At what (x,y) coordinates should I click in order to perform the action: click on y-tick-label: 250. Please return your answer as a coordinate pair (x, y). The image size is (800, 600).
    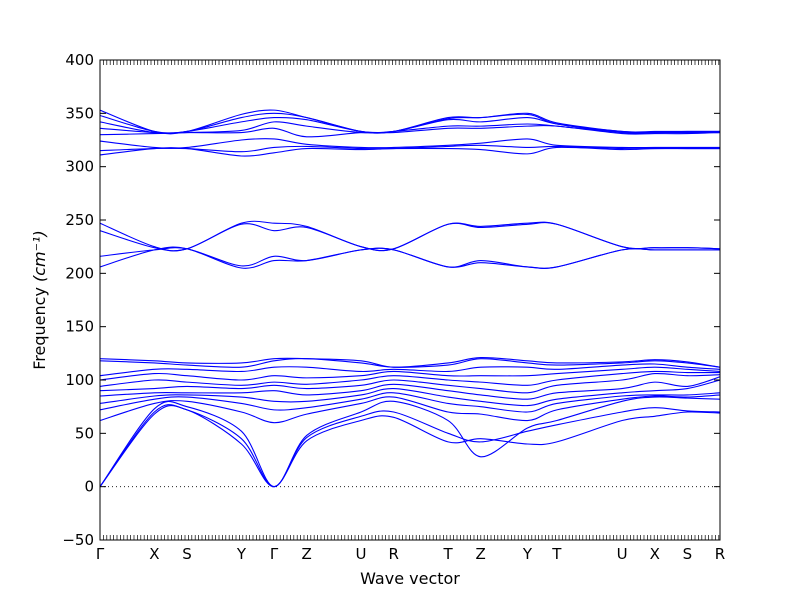
    Looking at the image, I should click on (79, 220).